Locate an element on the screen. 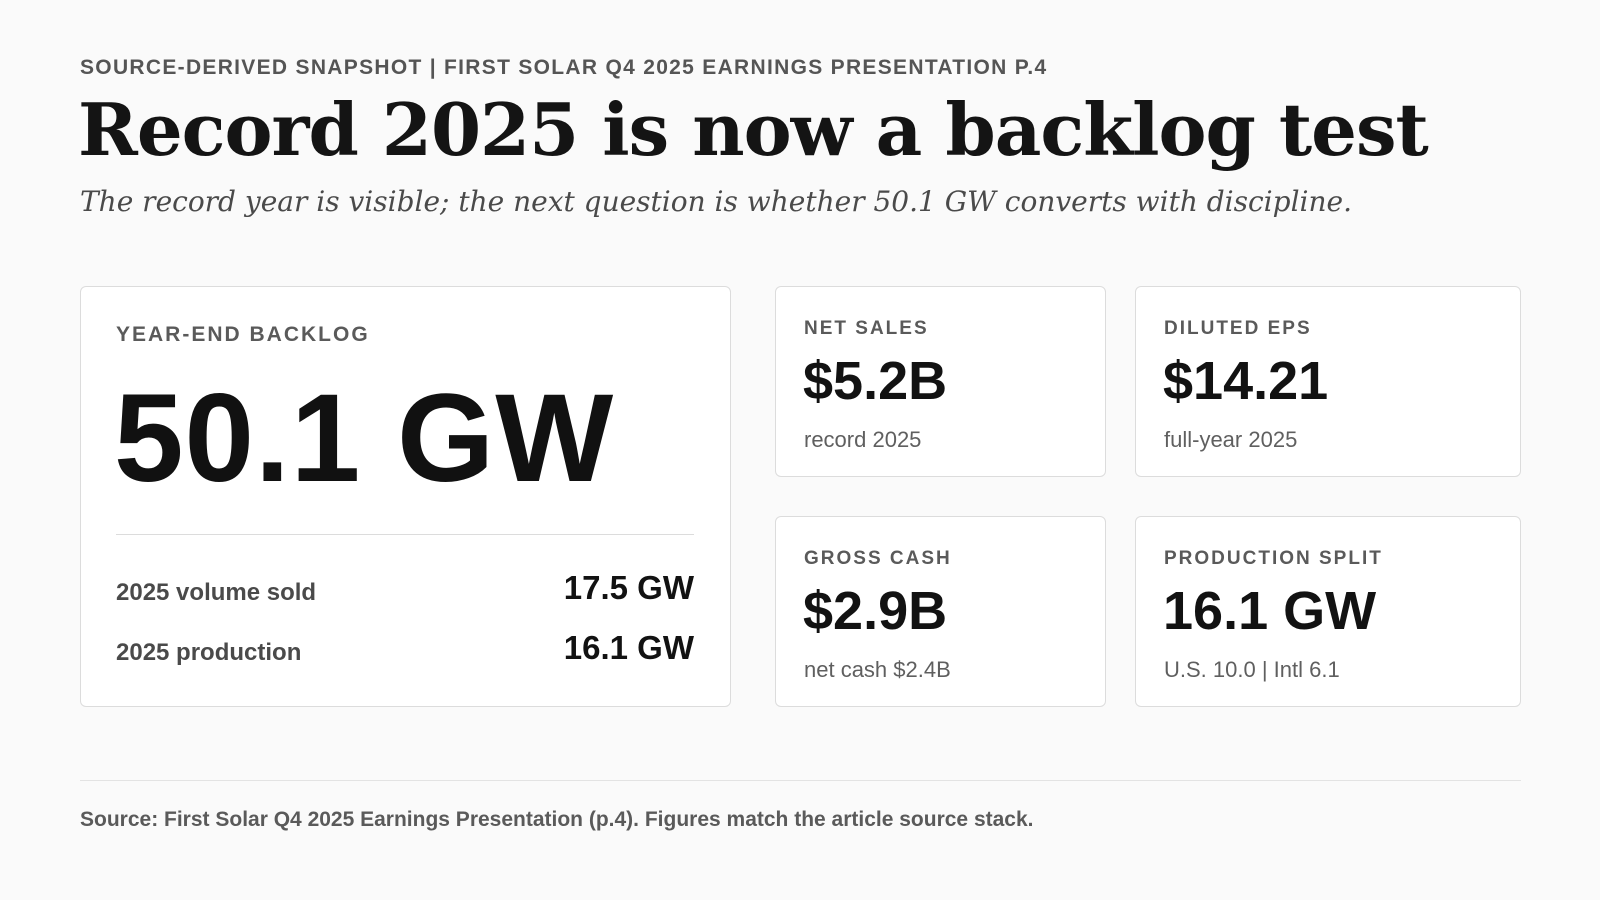  footer-divider is located at coordinates (800, 780).